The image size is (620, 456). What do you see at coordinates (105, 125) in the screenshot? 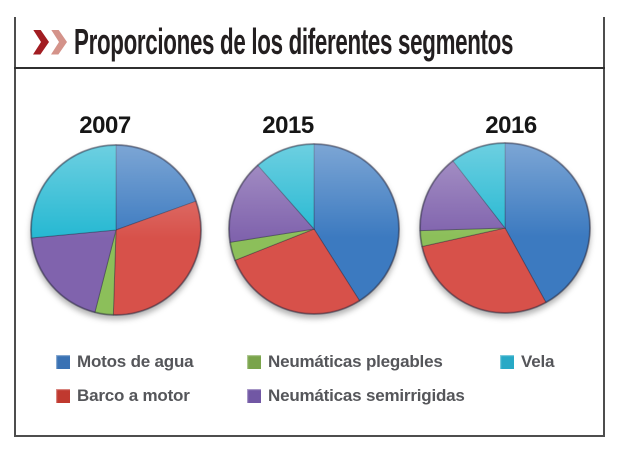
I see `year-label-2007: 2007` at bounding box center [105, 125].